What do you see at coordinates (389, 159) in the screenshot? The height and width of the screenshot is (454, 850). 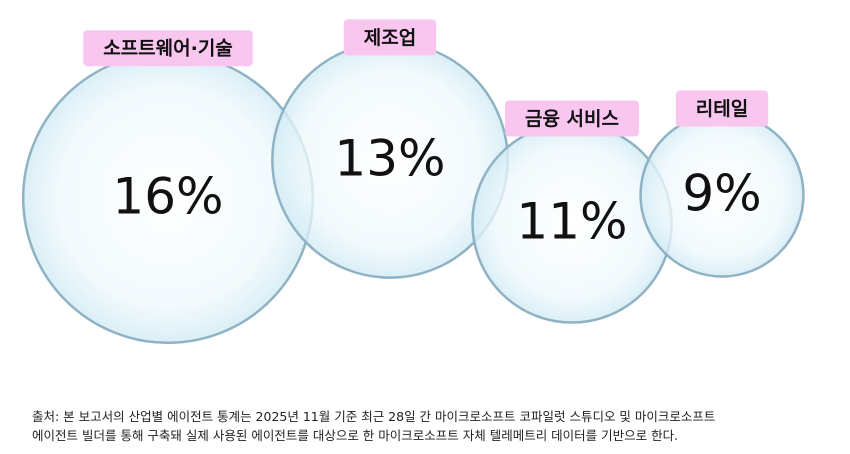 I see `value-label: 13%` at bounding box center [389, 159].